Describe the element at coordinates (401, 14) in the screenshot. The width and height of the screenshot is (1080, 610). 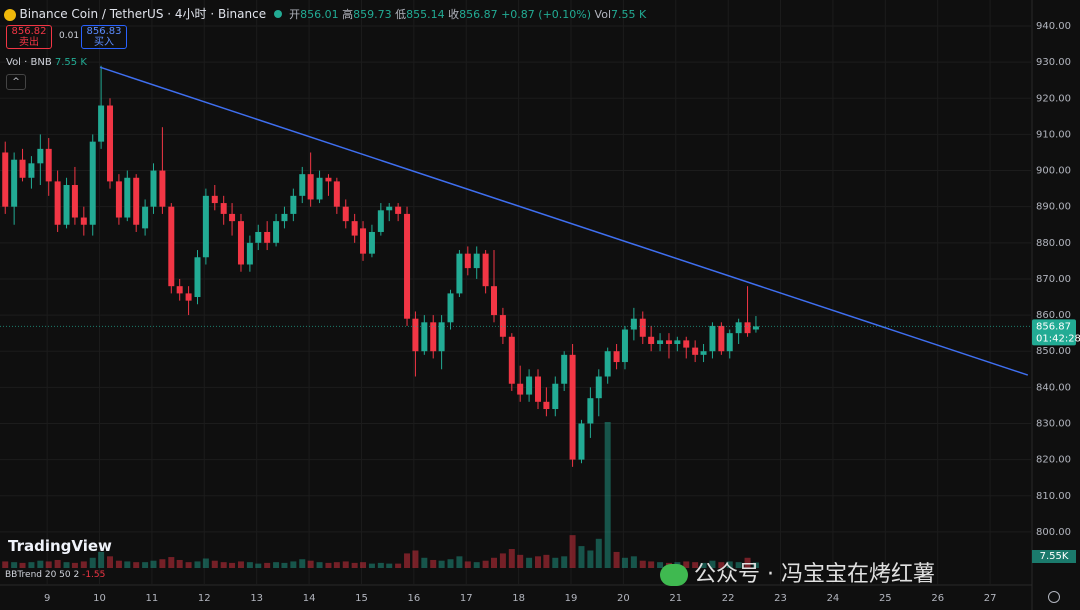
I see `low-label: 低` at that location.